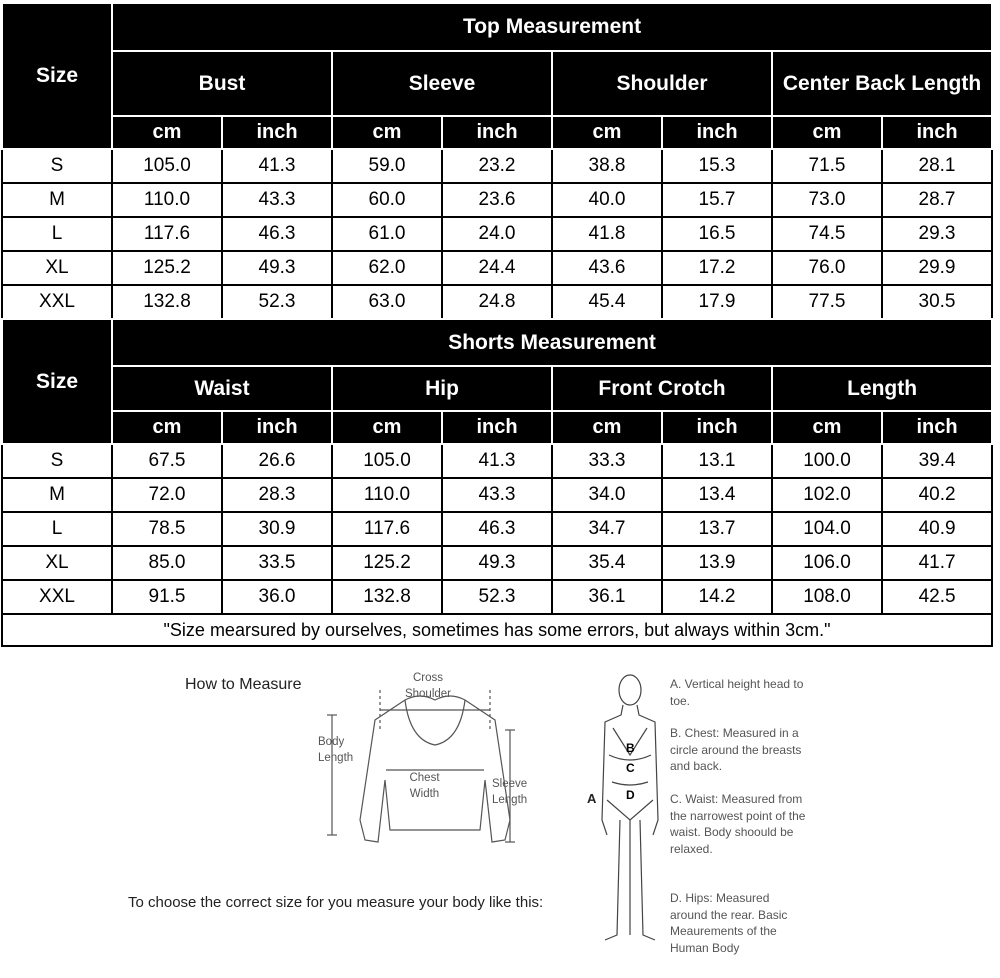 Image resolution: width=1000 pixels, height=978 pixels. What do you see at coordinates (937, 529) in the screenshot?
I see `value-cell: 40.9` at bounding box center [937, 529].